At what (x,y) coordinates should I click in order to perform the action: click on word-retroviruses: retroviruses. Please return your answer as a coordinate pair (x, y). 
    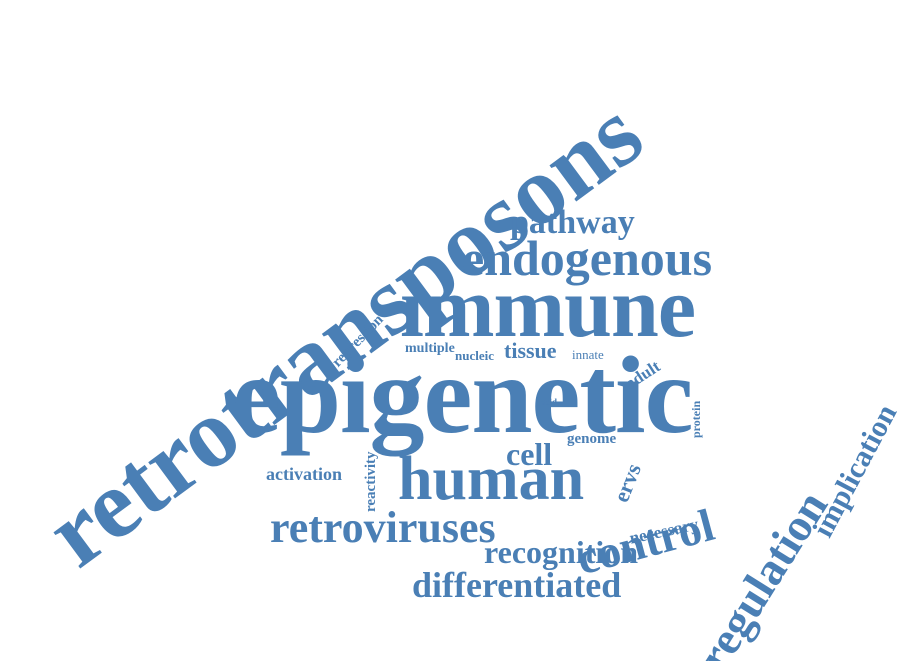
    Looking at the image, I should click on (383, 527).